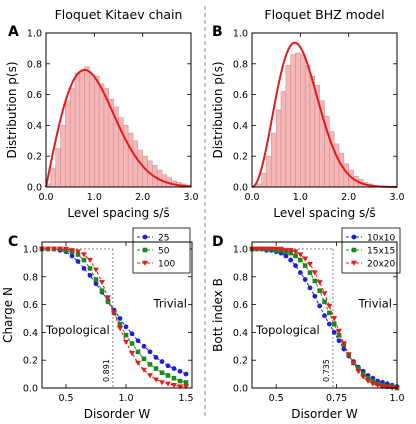 Image resolution: width=416 pixels, height=424 pixels. Describe the element at coordinates (106, 370) in the screenshot. I see `critical-value-label: 0.891` at that location.